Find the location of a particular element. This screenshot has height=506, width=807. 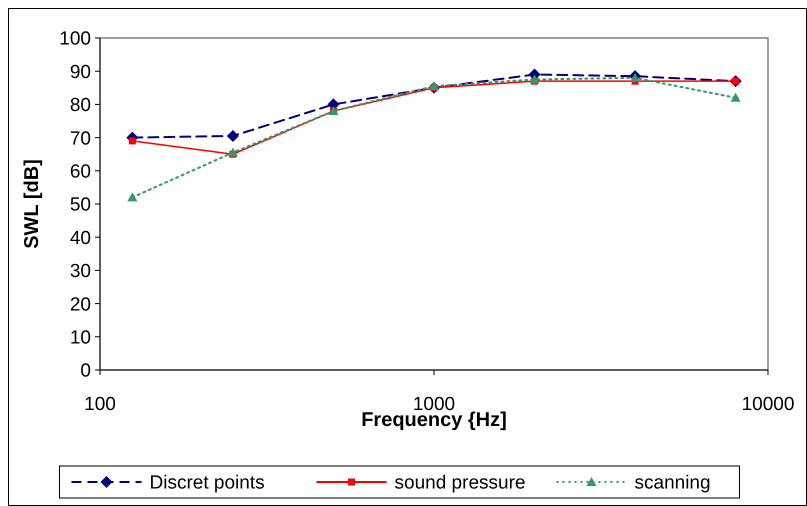

legend-label: sound pressure is located at coordinates (460, 483).